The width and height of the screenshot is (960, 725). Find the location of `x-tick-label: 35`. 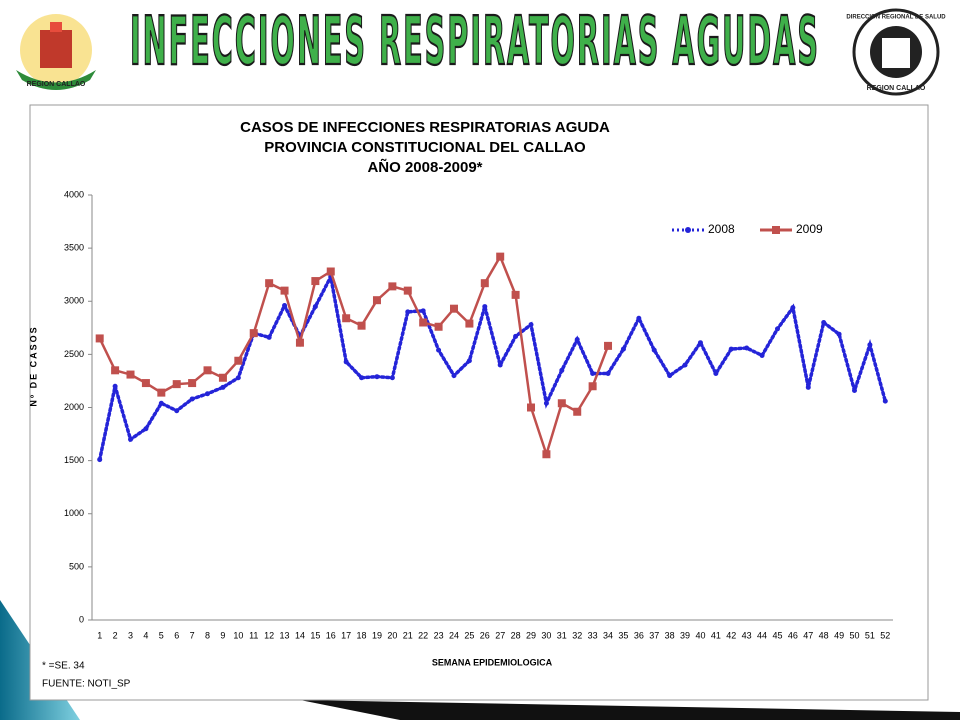

x-tick-label: 35 is located at coordinates (623, 635).